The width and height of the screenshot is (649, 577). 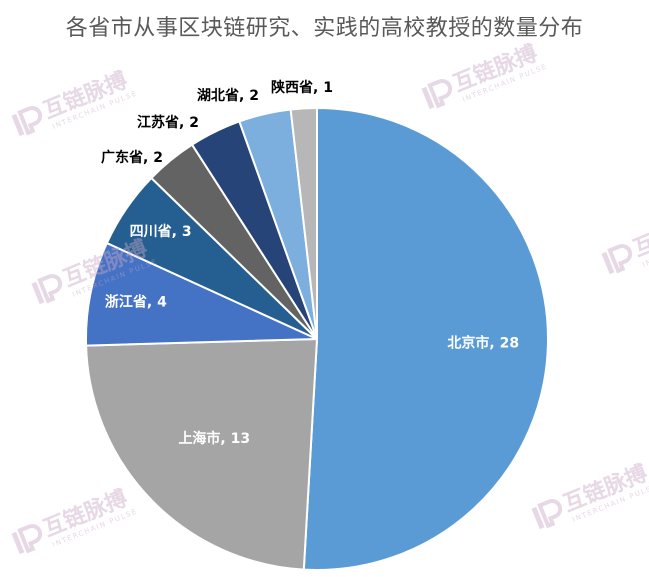 I want to click on watermark-brand: 互链脉搏, so click(x=639, y=233).